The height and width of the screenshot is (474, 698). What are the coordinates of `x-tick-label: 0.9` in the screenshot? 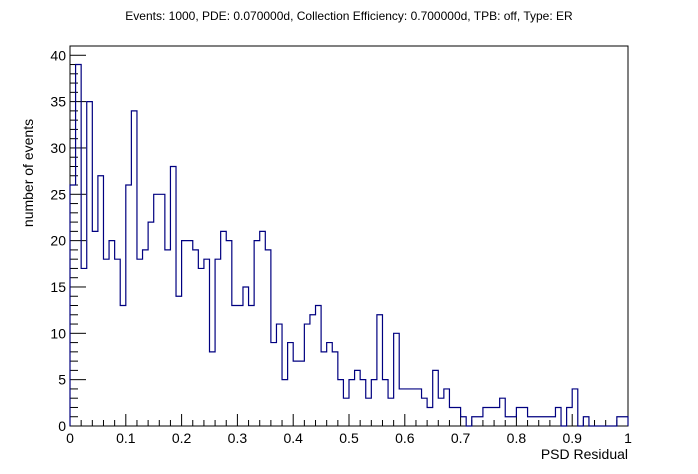 It's located at (572, 438).